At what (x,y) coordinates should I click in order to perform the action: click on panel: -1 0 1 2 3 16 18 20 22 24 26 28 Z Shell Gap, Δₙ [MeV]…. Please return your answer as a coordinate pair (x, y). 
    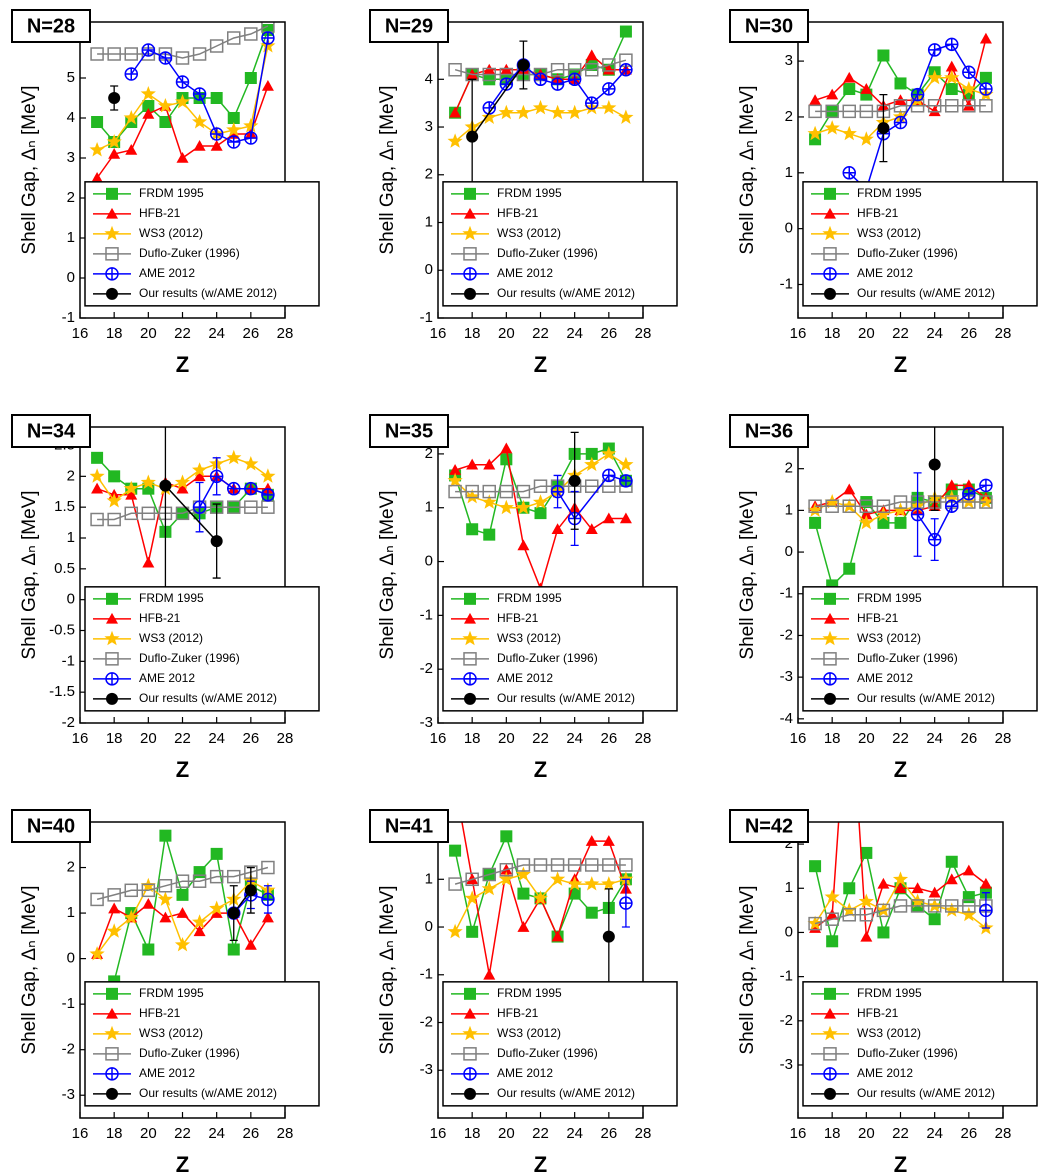
    Looking at the image, I should click on (883, 193).